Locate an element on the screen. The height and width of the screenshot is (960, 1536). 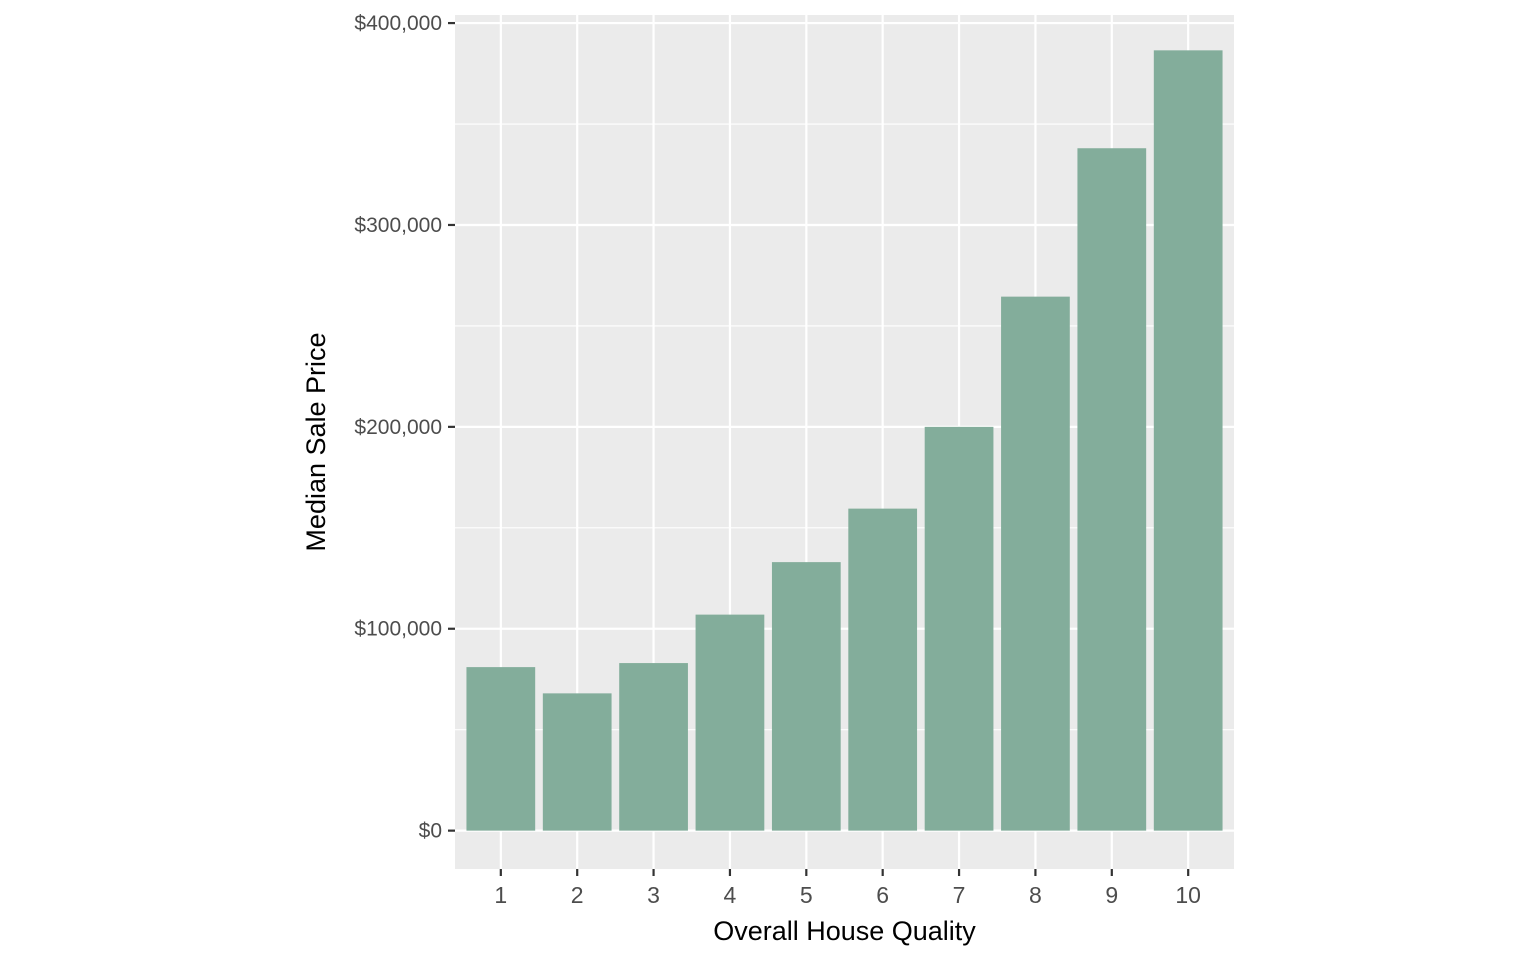
x-tick-label: 5 is located at coordinates (806, 895).